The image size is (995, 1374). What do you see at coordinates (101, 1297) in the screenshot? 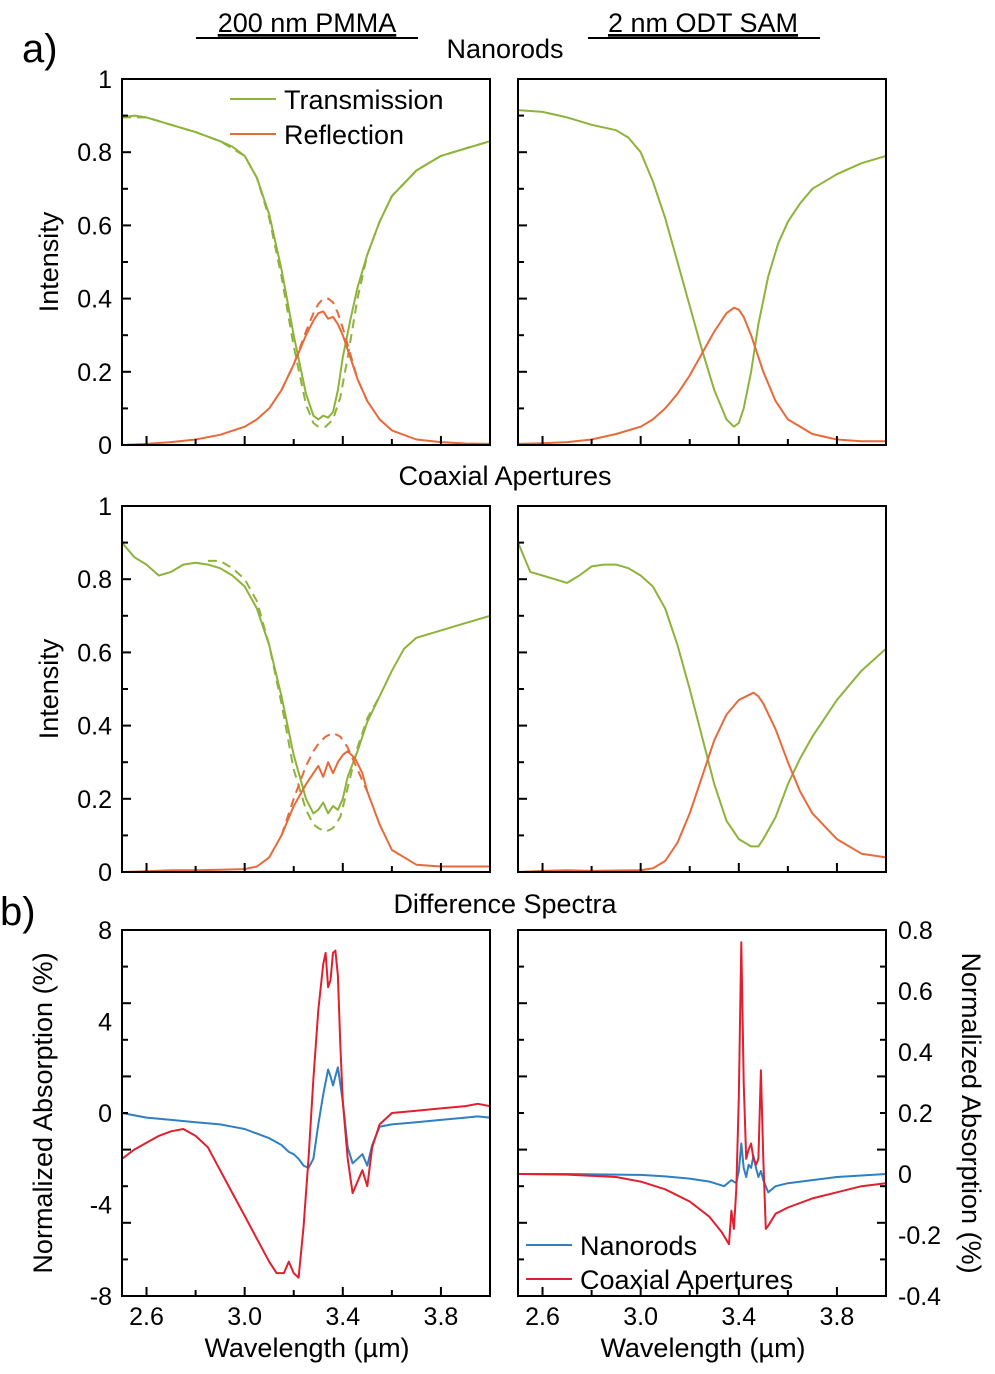
I see `y-tick-label: -8` at bounding box center [101, 1297].